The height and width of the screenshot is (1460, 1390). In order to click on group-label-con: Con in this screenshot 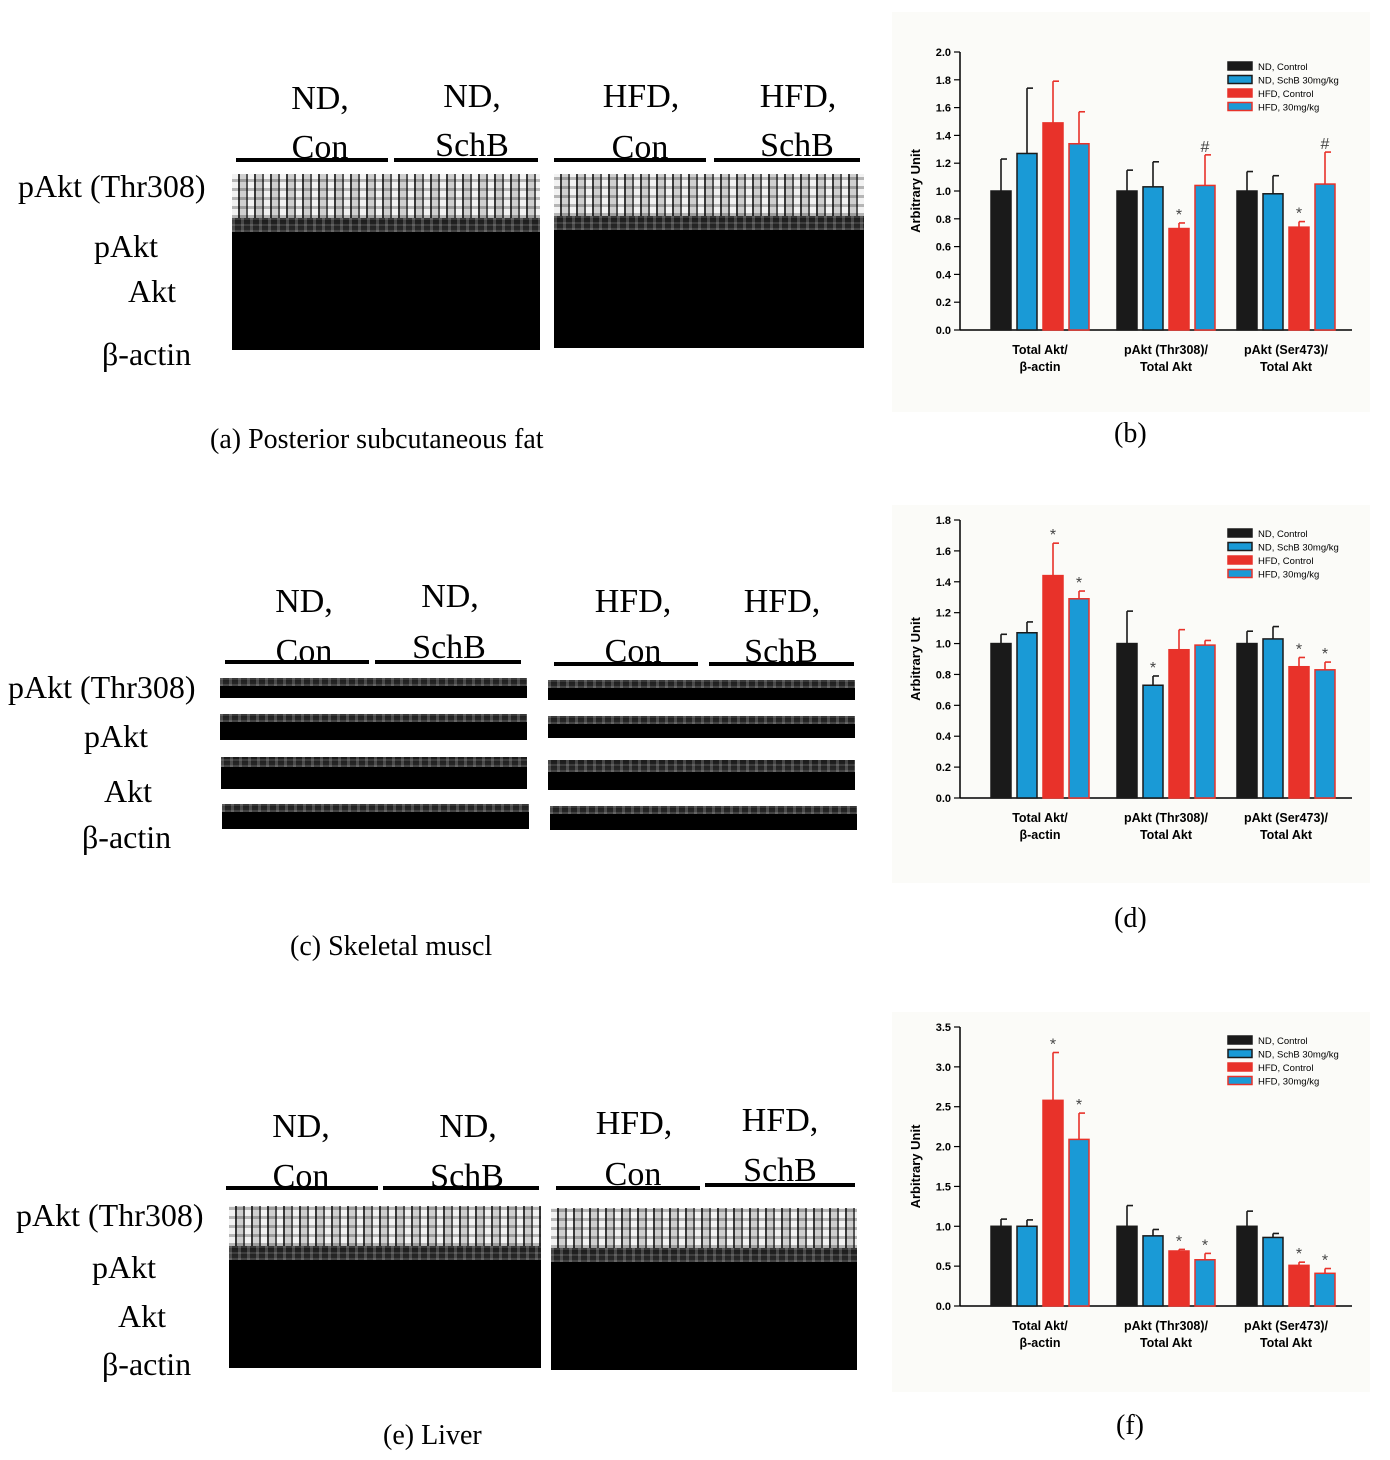, I will do `click(633, 1174)`.